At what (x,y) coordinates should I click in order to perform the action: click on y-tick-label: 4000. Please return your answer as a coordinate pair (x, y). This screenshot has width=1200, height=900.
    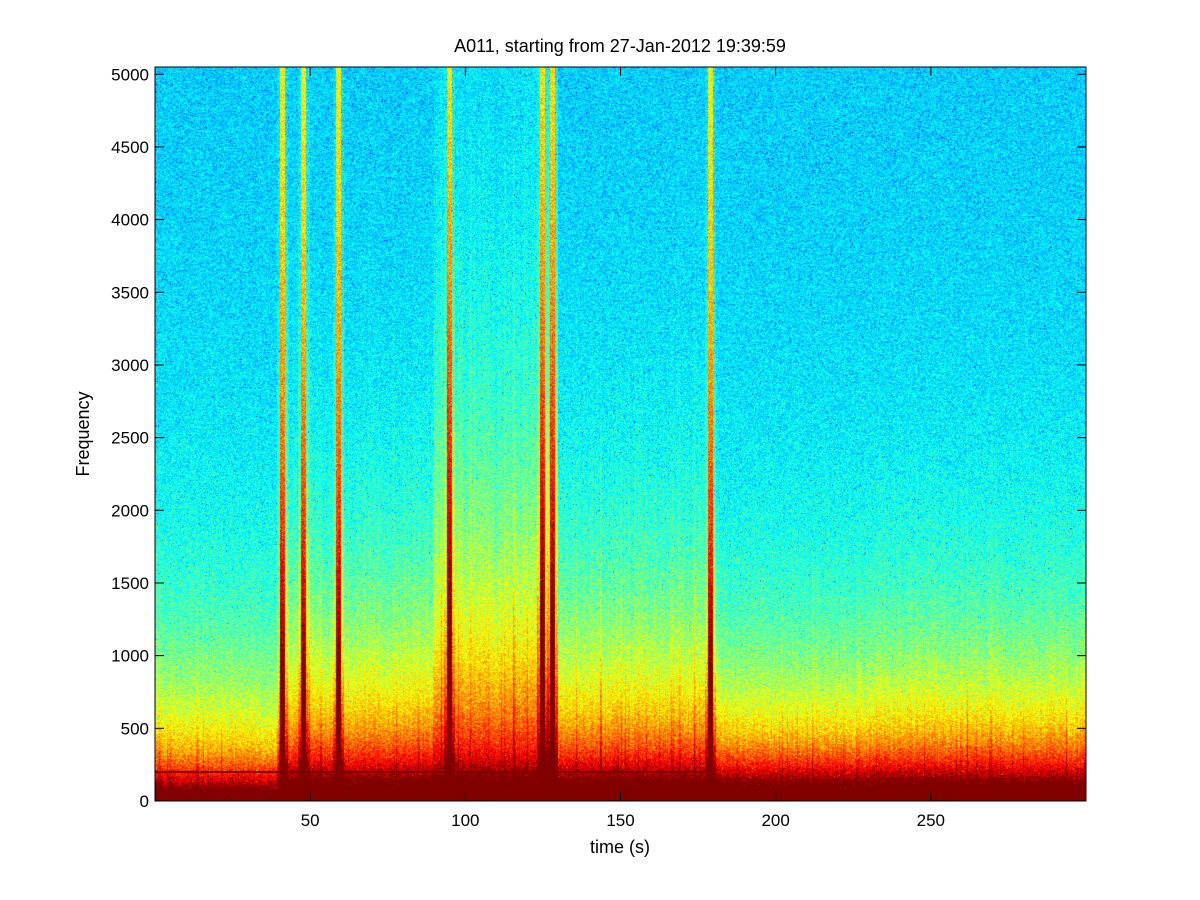
    Looking at the image, I should click on (130, 220).